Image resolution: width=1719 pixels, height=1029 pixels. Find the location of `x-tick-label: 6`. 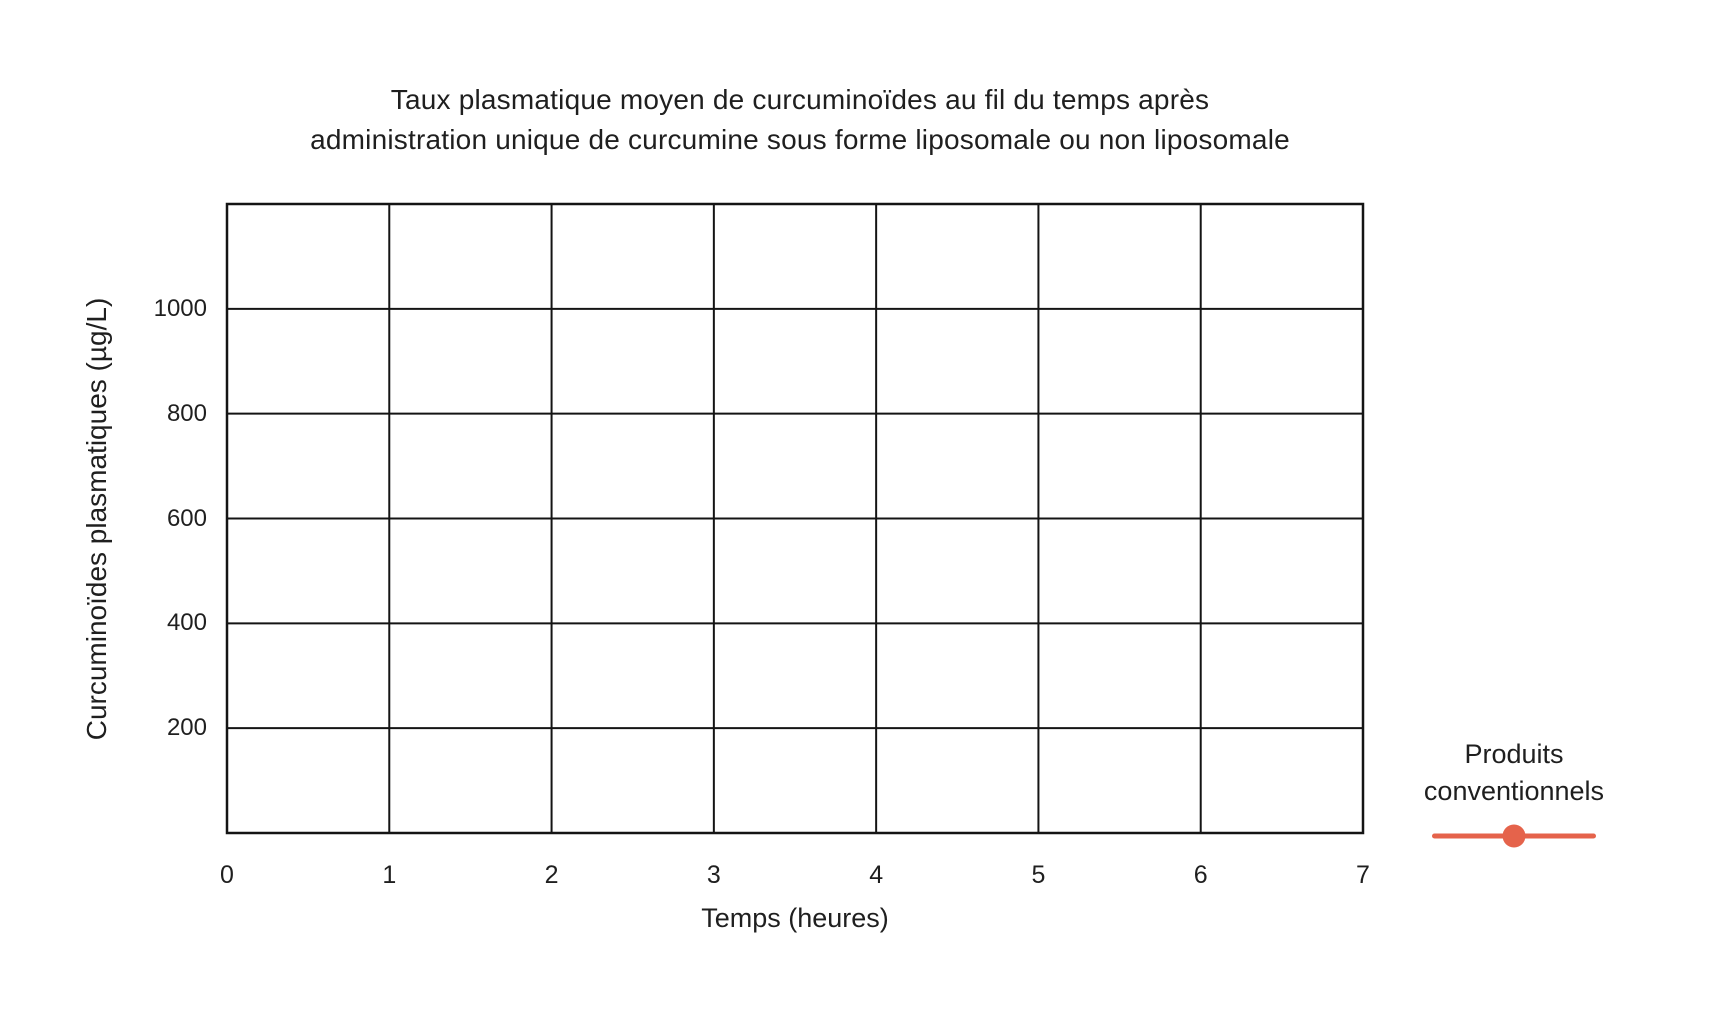

x-tick-label: 6 is located at coordinates (1200, 875).